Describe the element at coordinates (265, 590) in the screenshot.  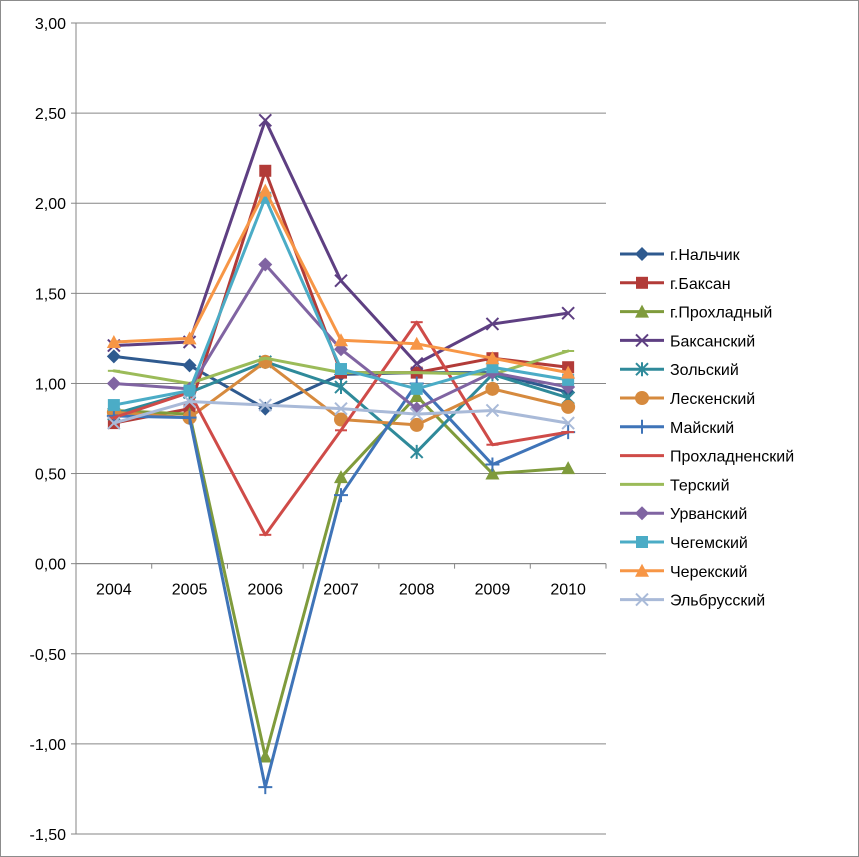
I see `x-tick-label: 2006` at that location.